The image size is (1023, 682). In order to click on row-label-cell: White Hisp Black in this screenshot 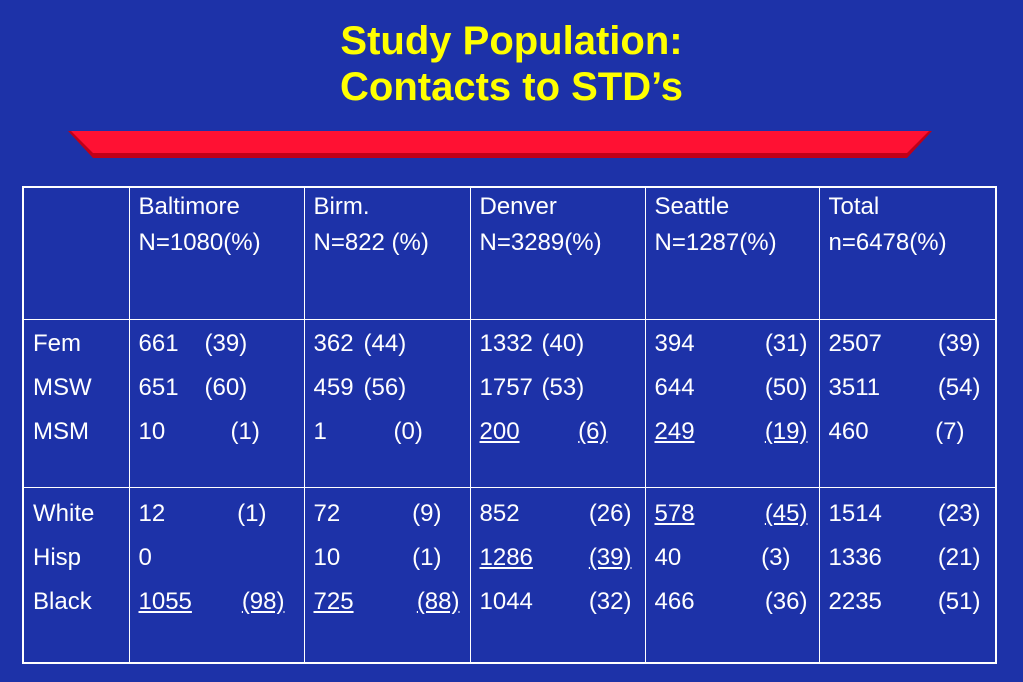, I will do `click(76, 575)`.